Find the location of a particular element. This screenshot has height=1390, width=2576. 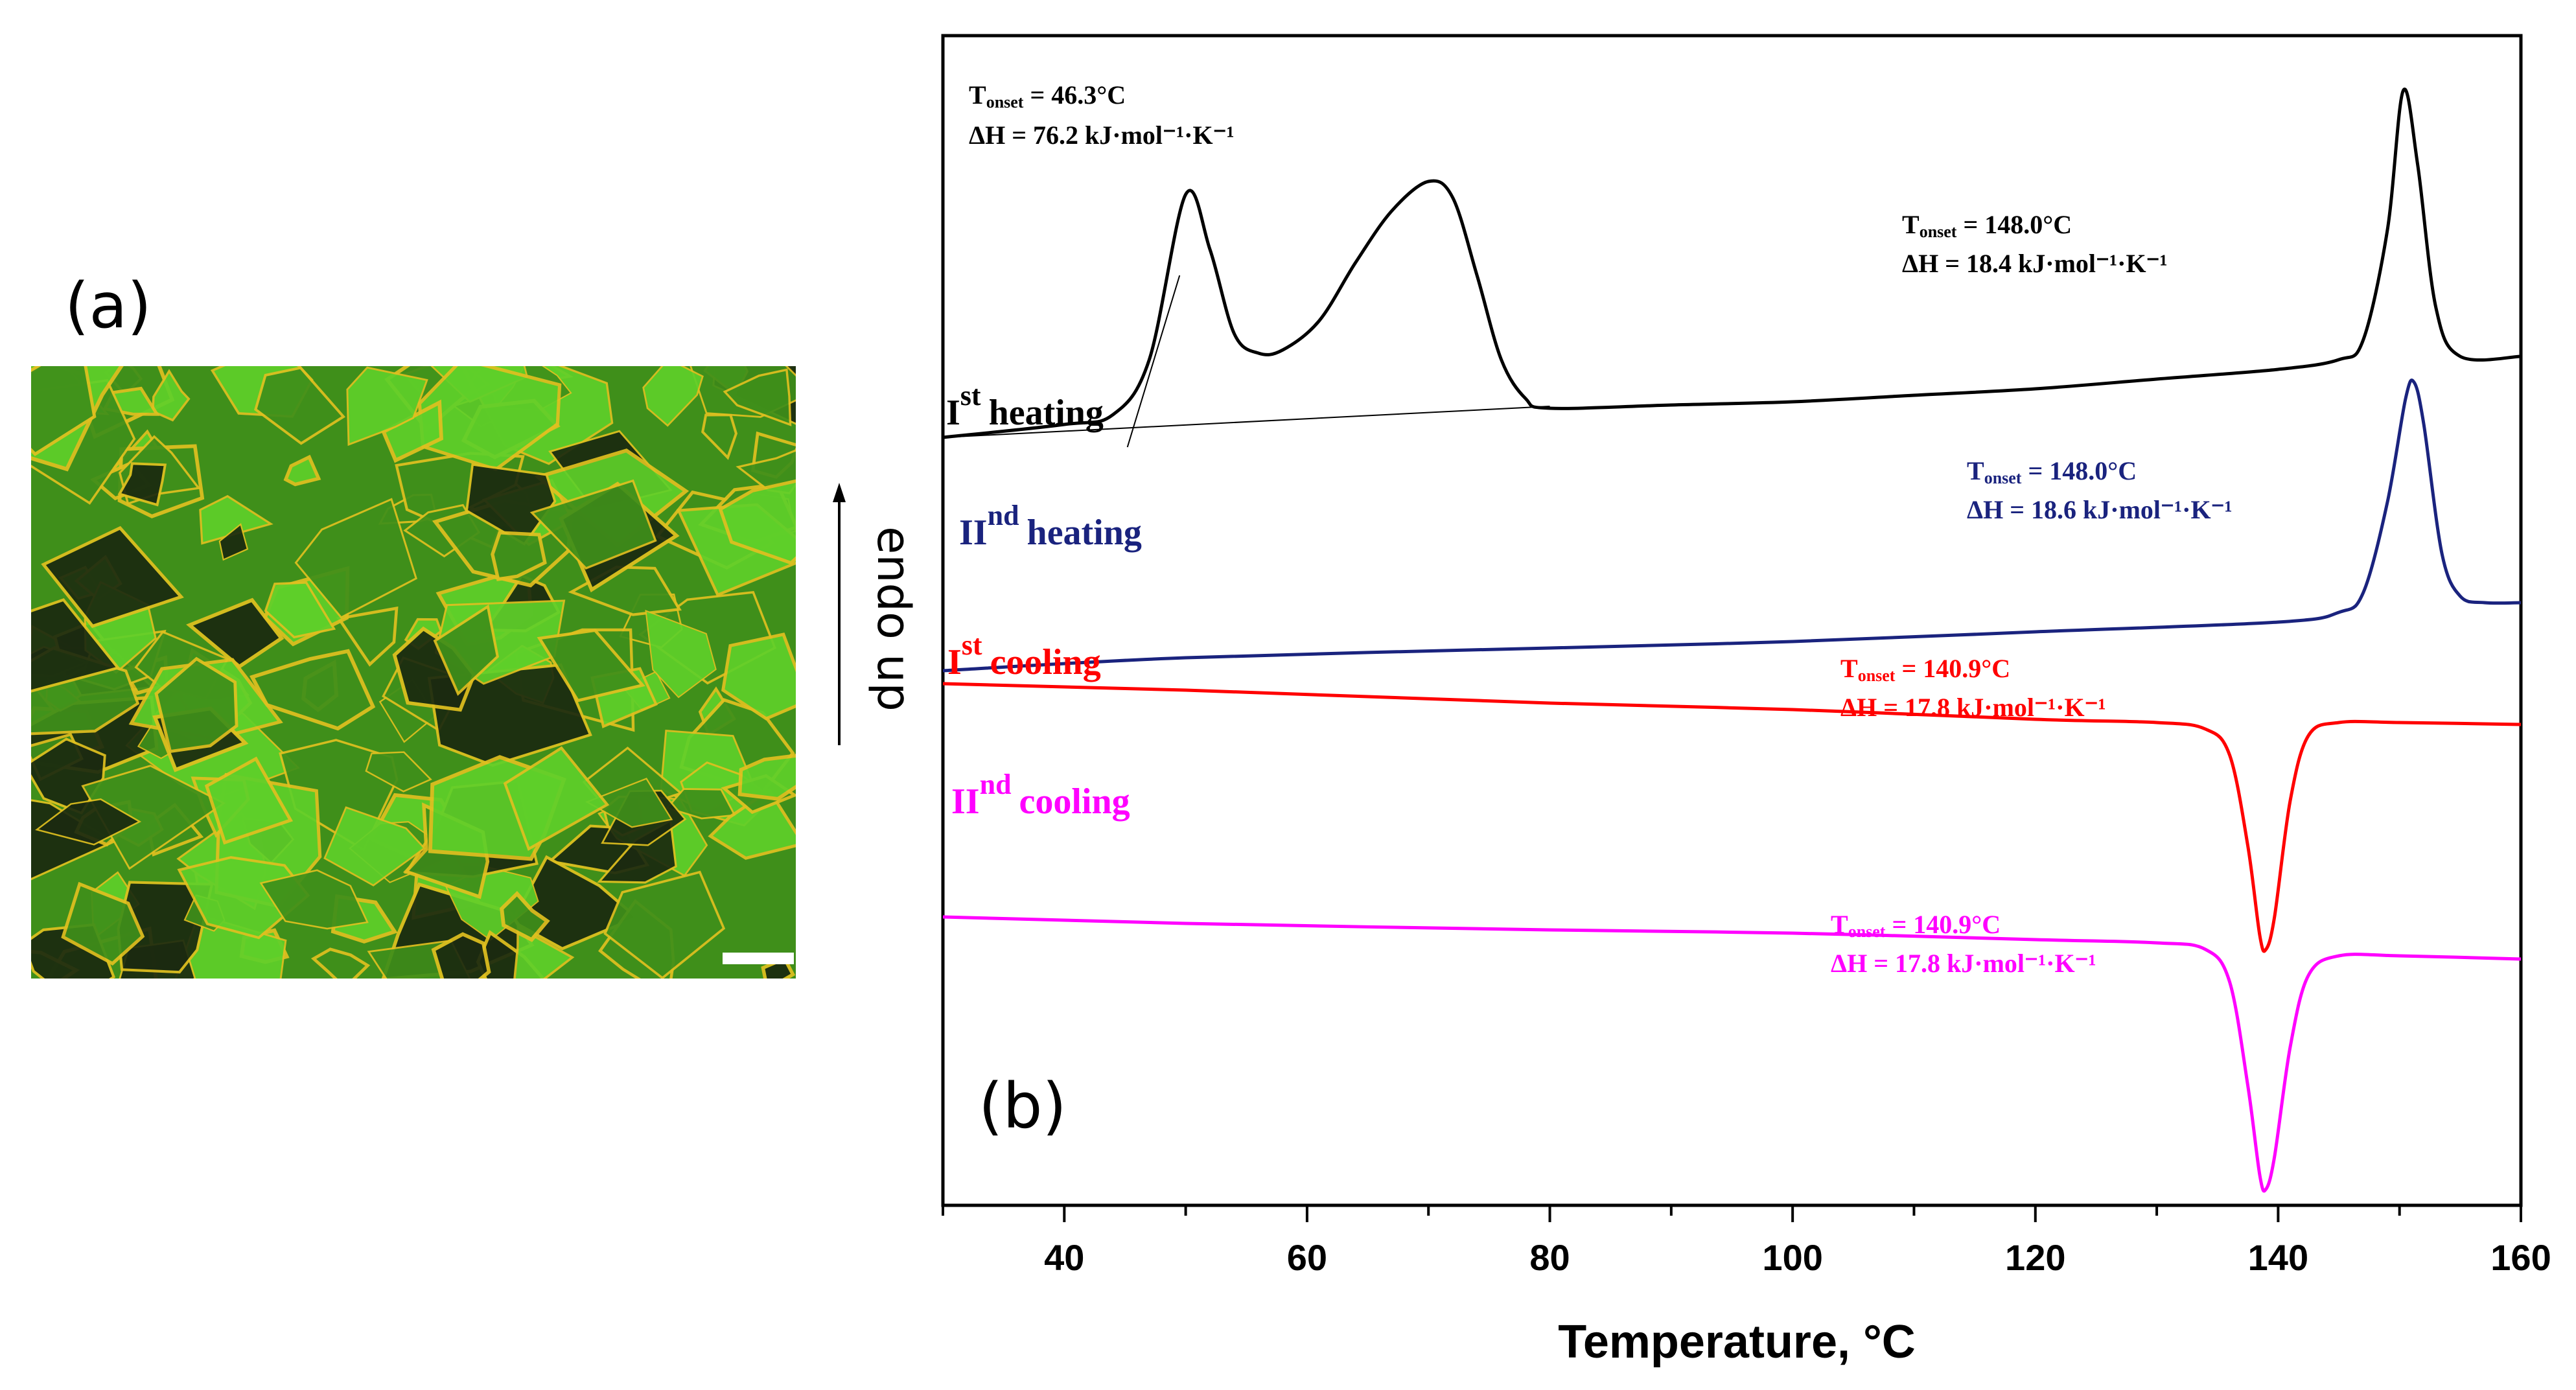

micrograph-scale-bar is located at coordinates (758, 958).